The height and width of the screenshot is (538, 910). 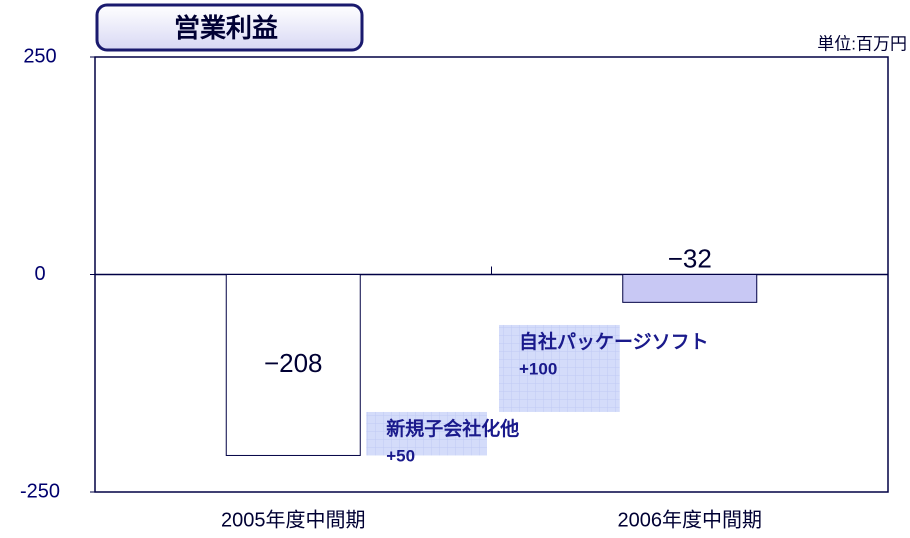 What do you see at coordinates (293, 519) in the screenshot?
I see `x-tick-label: 2005年度中間期` at bounding box center [293, 519].